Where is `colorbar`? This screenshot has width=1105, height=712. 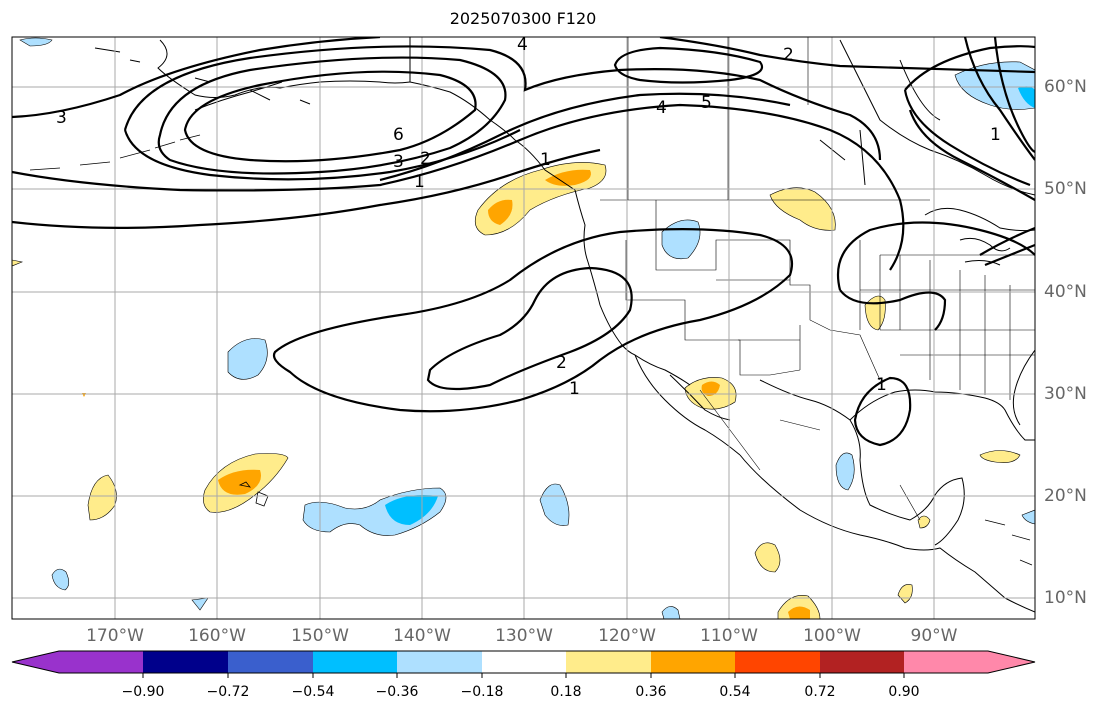
colorbar is located at coordinates (523, 664).